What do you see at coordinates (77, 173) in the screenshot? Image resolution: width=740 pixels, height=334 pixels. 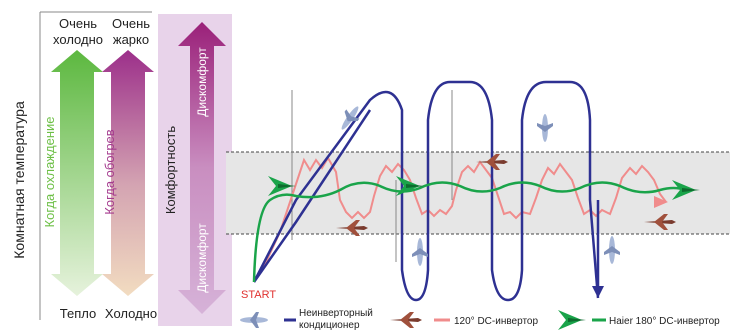 I see `cooling-arrow` at bounding box center [77, 173].